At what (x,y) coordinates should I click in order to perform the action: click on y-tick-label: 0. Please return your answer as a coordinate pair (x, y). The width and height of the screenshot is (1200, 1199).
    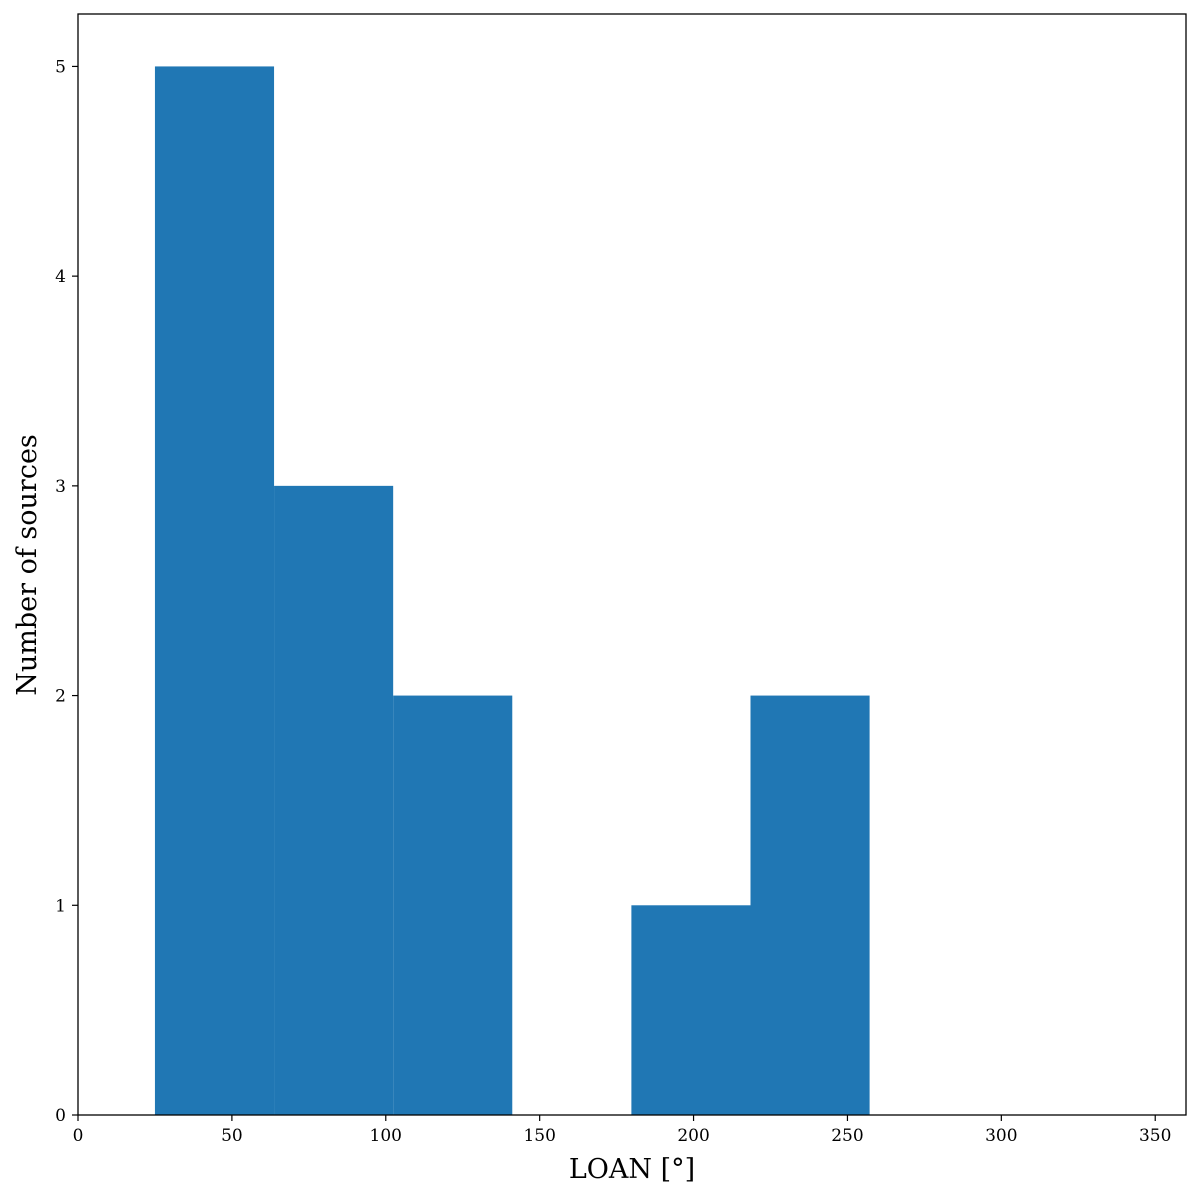
    Looking at the image, I should click on (60, 1116).